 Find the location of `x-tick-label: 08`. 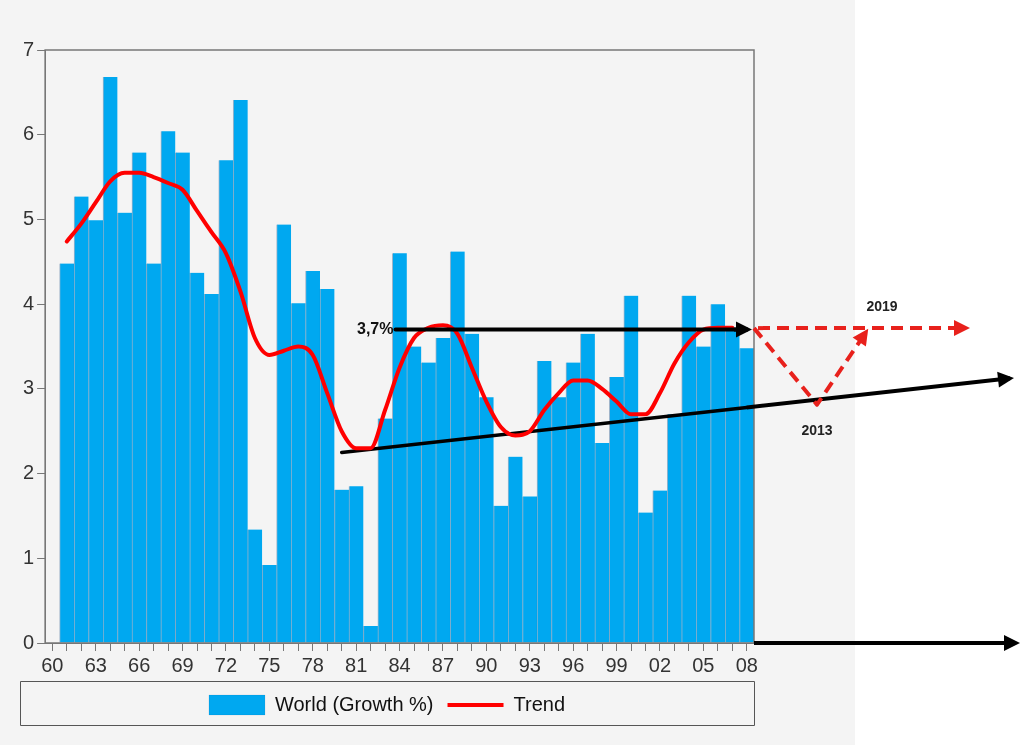

x-tick-label: 08 is located at coordinates (746, 664).